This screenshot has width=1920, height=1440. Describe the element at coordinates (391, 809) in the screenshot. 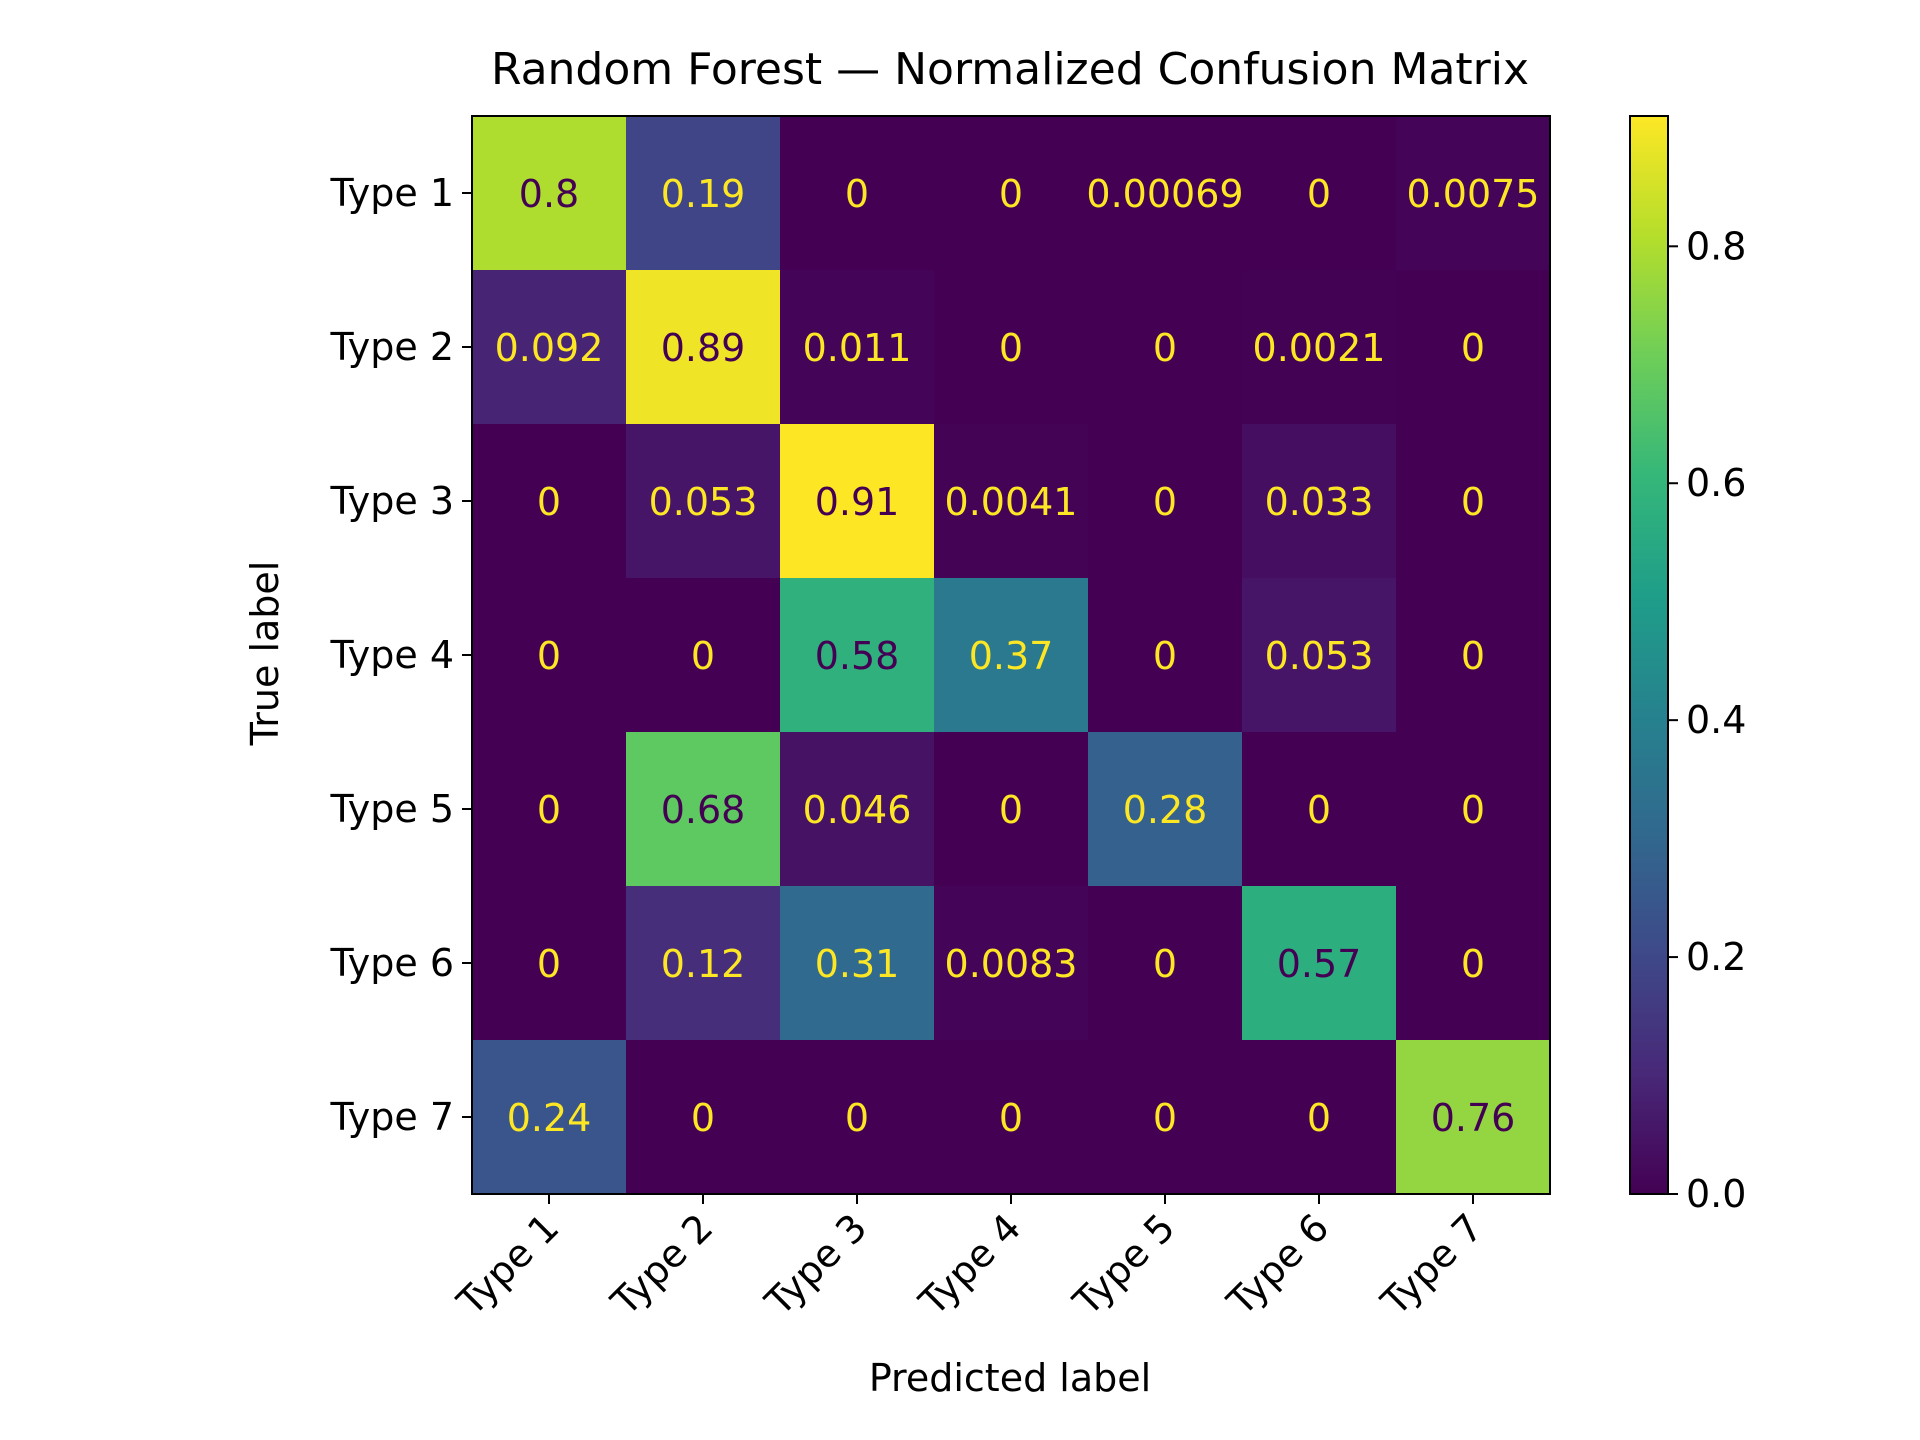

I see `y-tick-label: Type 5` at that location.